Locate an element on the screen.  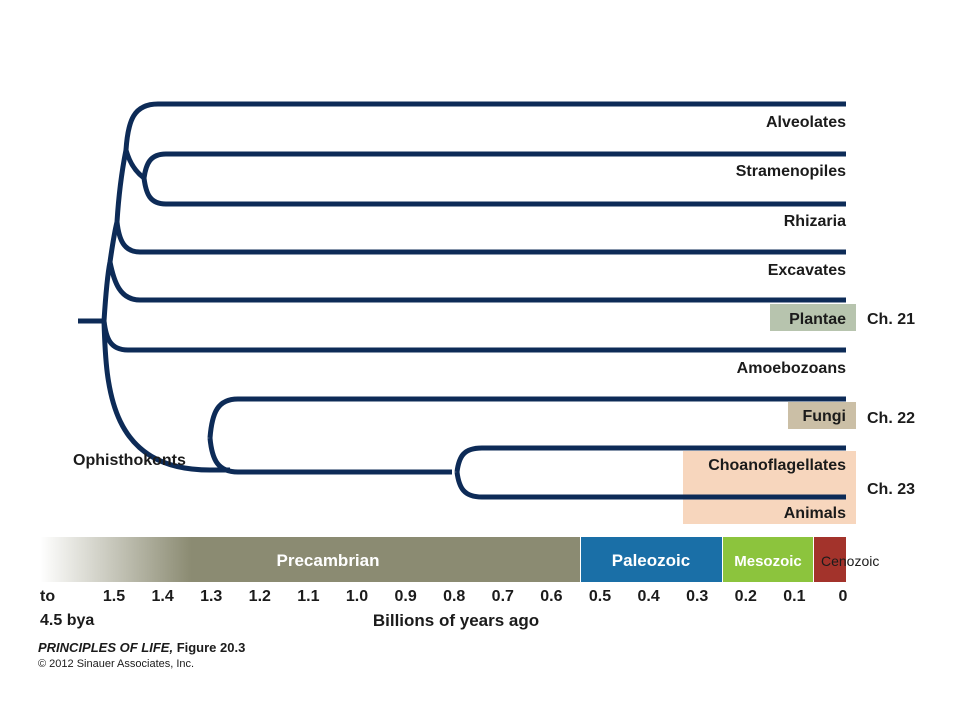
era-label-mesozoic: Mesozoic is located at coordinates (768, 561).